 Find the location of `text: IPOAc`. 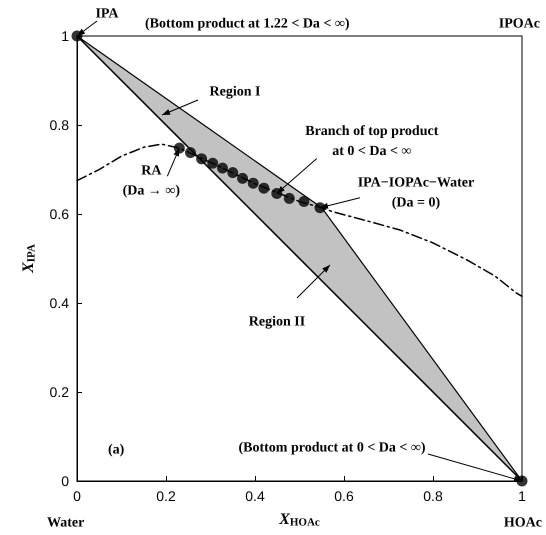

text: IPOAc is located at coordinates (519, 24).